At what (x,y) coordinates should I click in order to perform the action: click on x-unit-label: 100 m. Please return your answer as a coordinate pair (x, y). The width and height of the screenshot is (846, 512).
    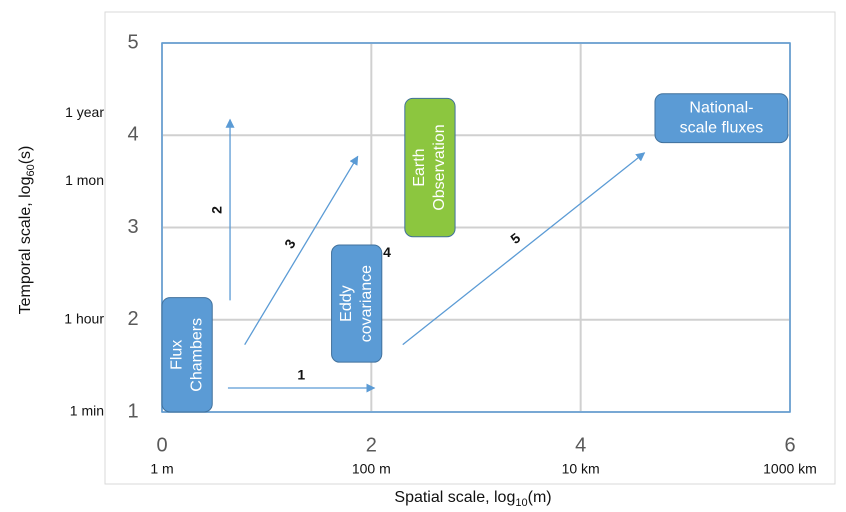
    Looking at the image, I should click on (371, 469).